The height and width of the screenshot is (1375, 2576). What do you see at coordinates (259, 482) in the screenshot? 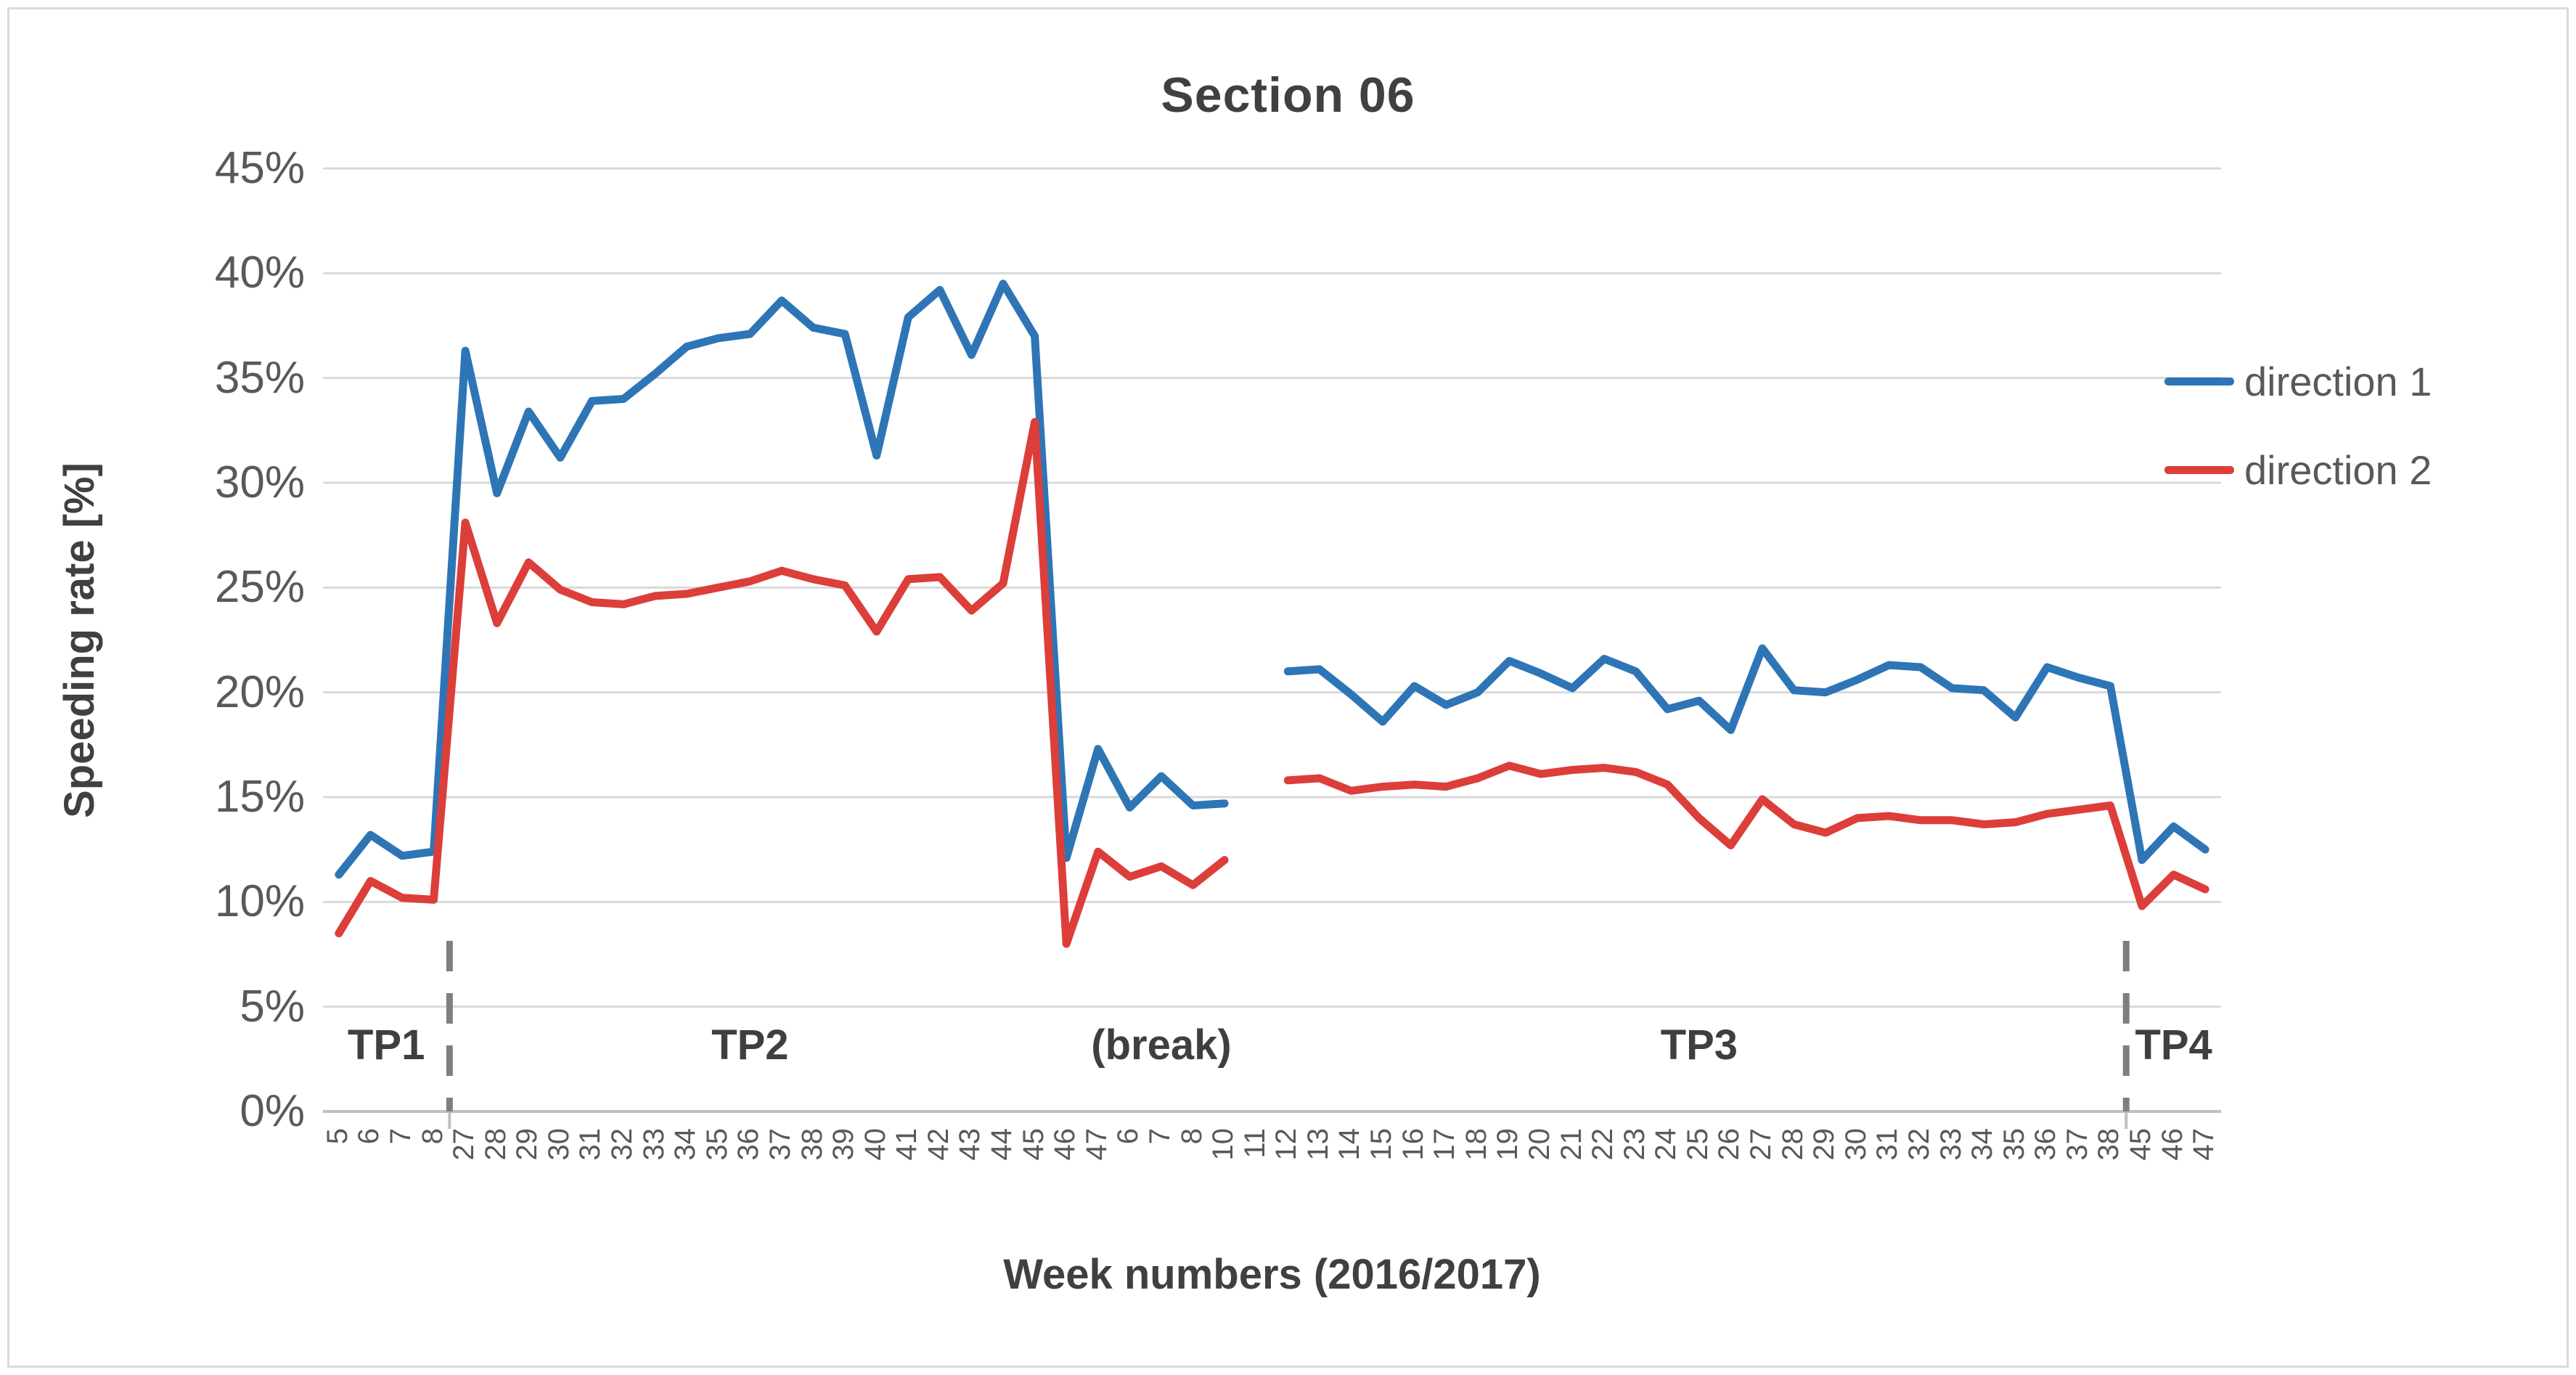
I see `y-tick-label: 30%` at bounding box center [259, 482].